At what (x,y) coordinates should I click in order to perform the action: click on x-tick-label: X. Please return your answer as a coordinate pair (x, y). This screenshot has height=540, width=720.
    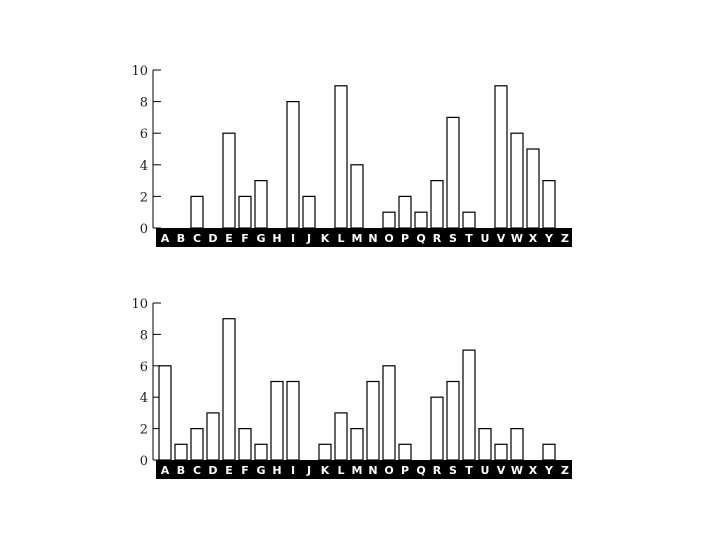
    Looking at the image, I should click on (533, 470).